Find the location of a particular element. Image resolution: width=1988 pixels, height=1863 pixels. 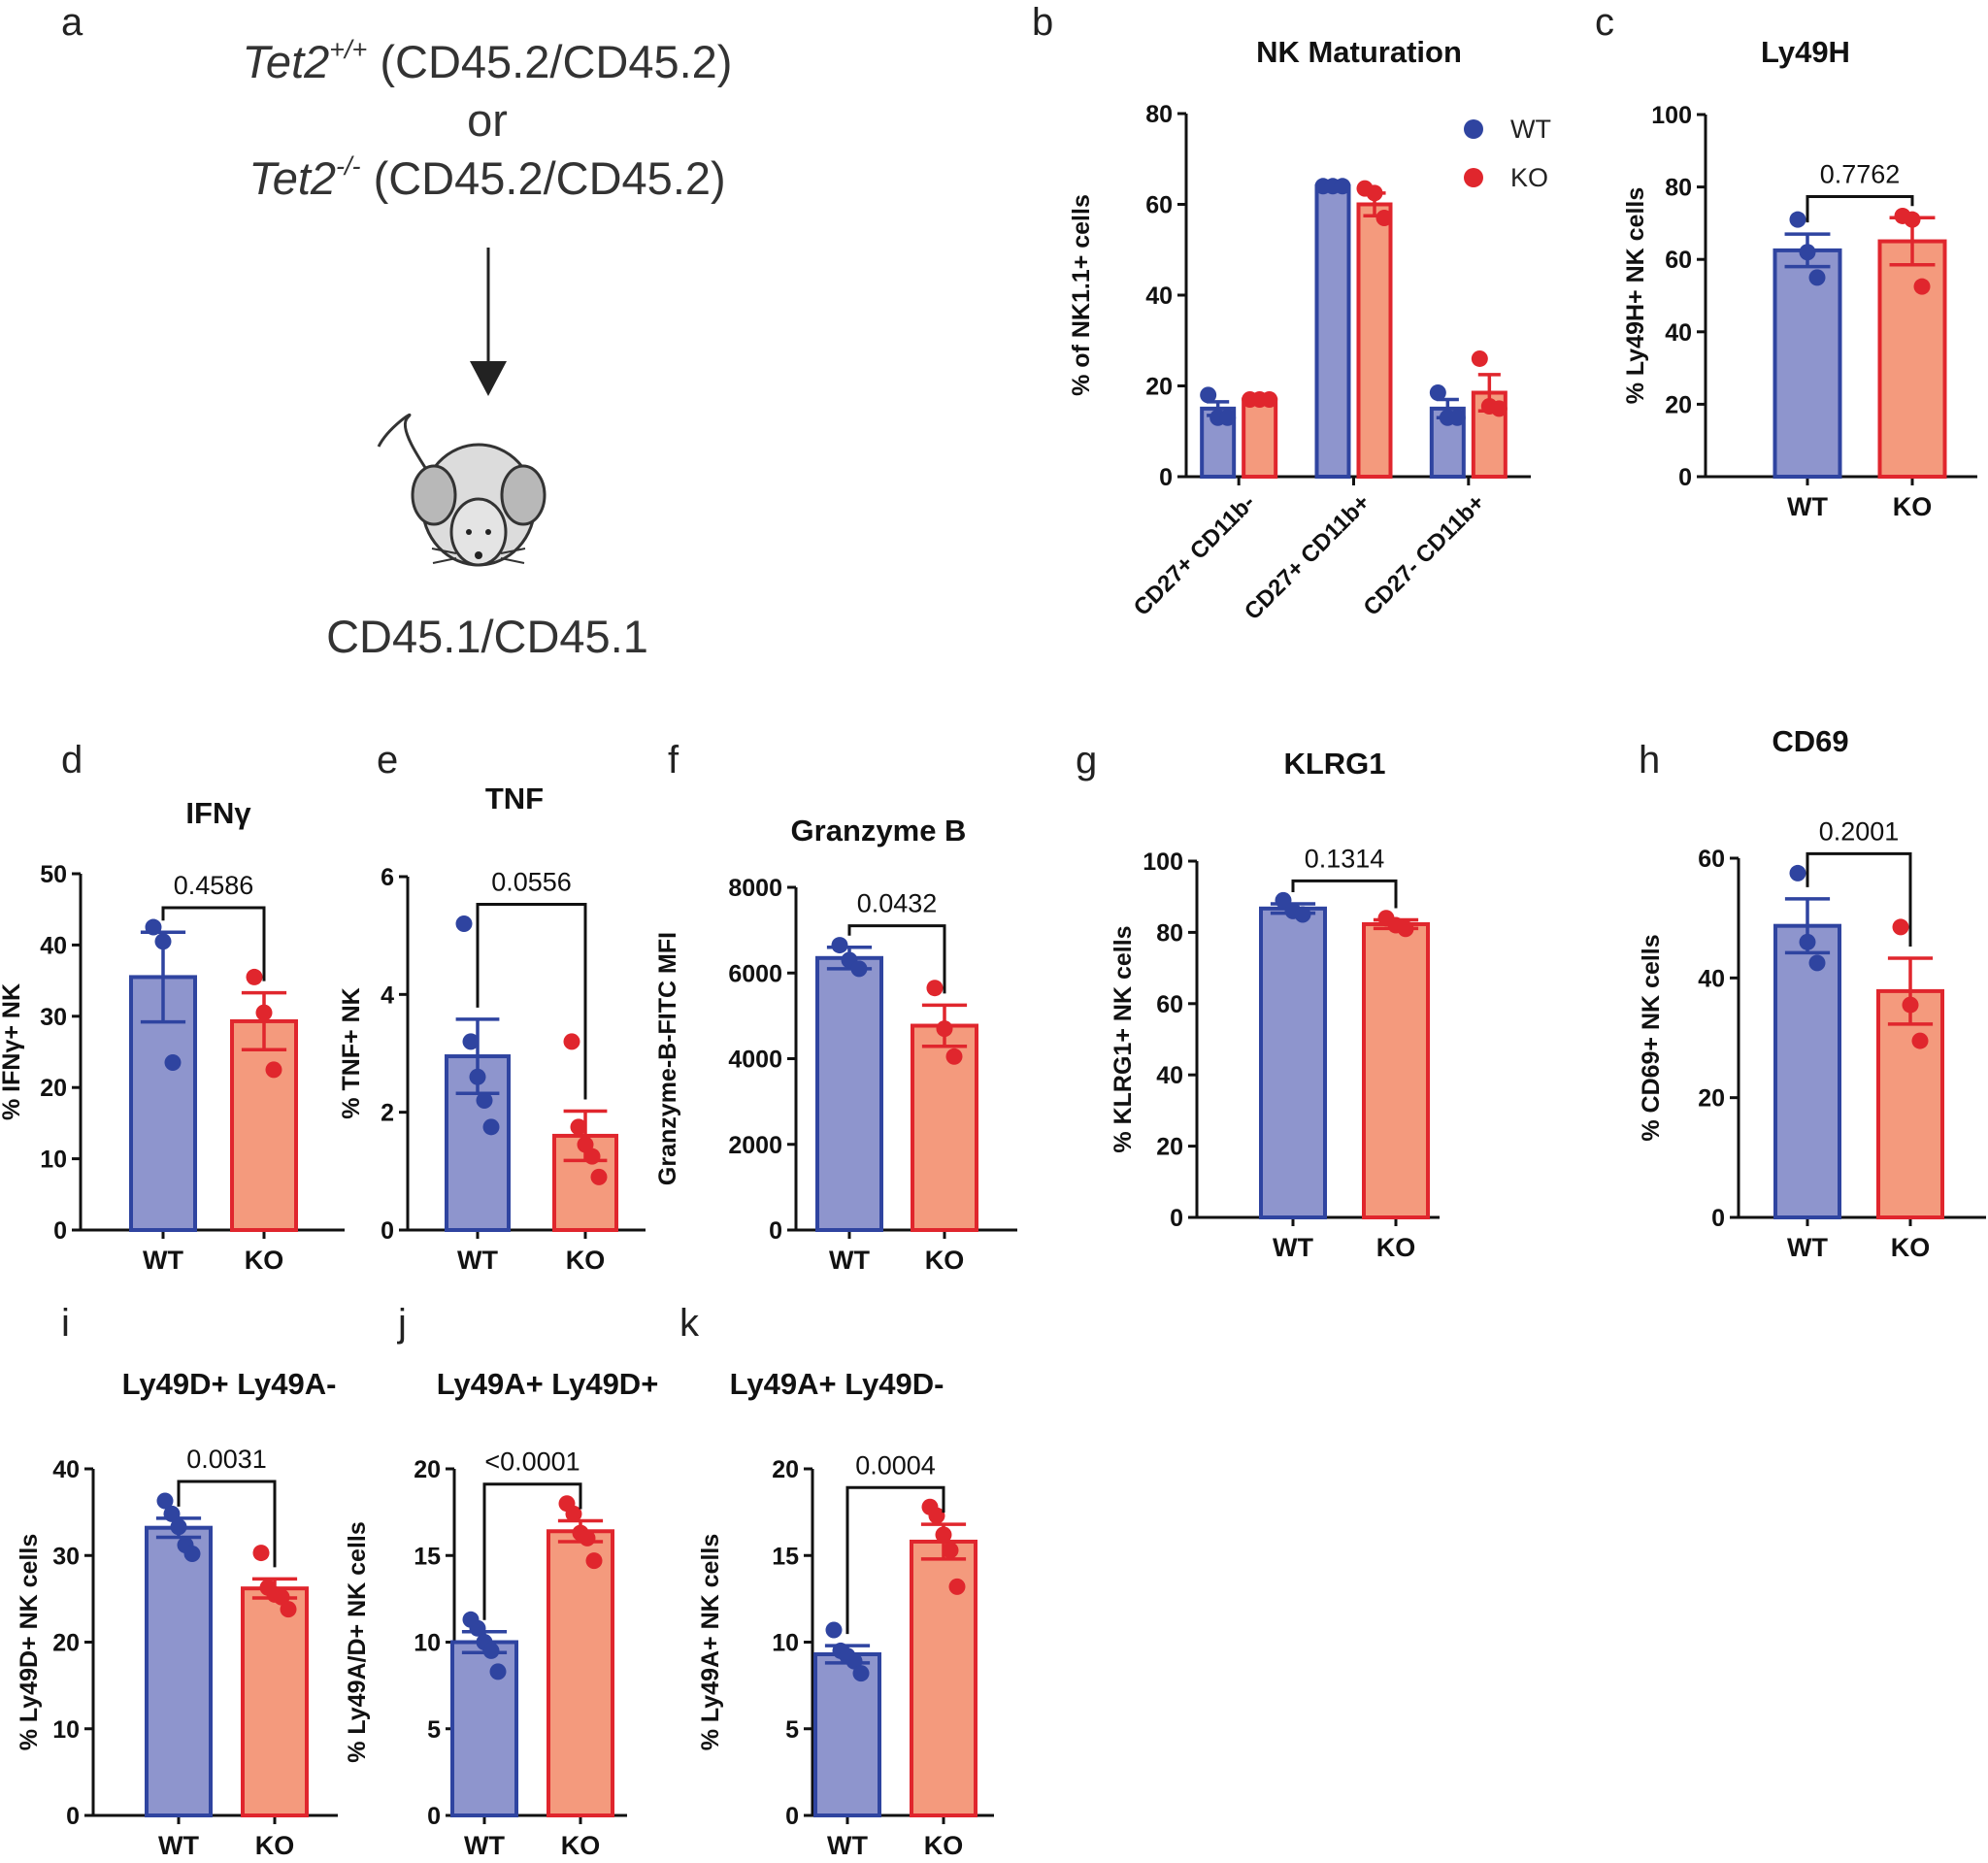

legend-marker is located at coordinates (1474, 129).